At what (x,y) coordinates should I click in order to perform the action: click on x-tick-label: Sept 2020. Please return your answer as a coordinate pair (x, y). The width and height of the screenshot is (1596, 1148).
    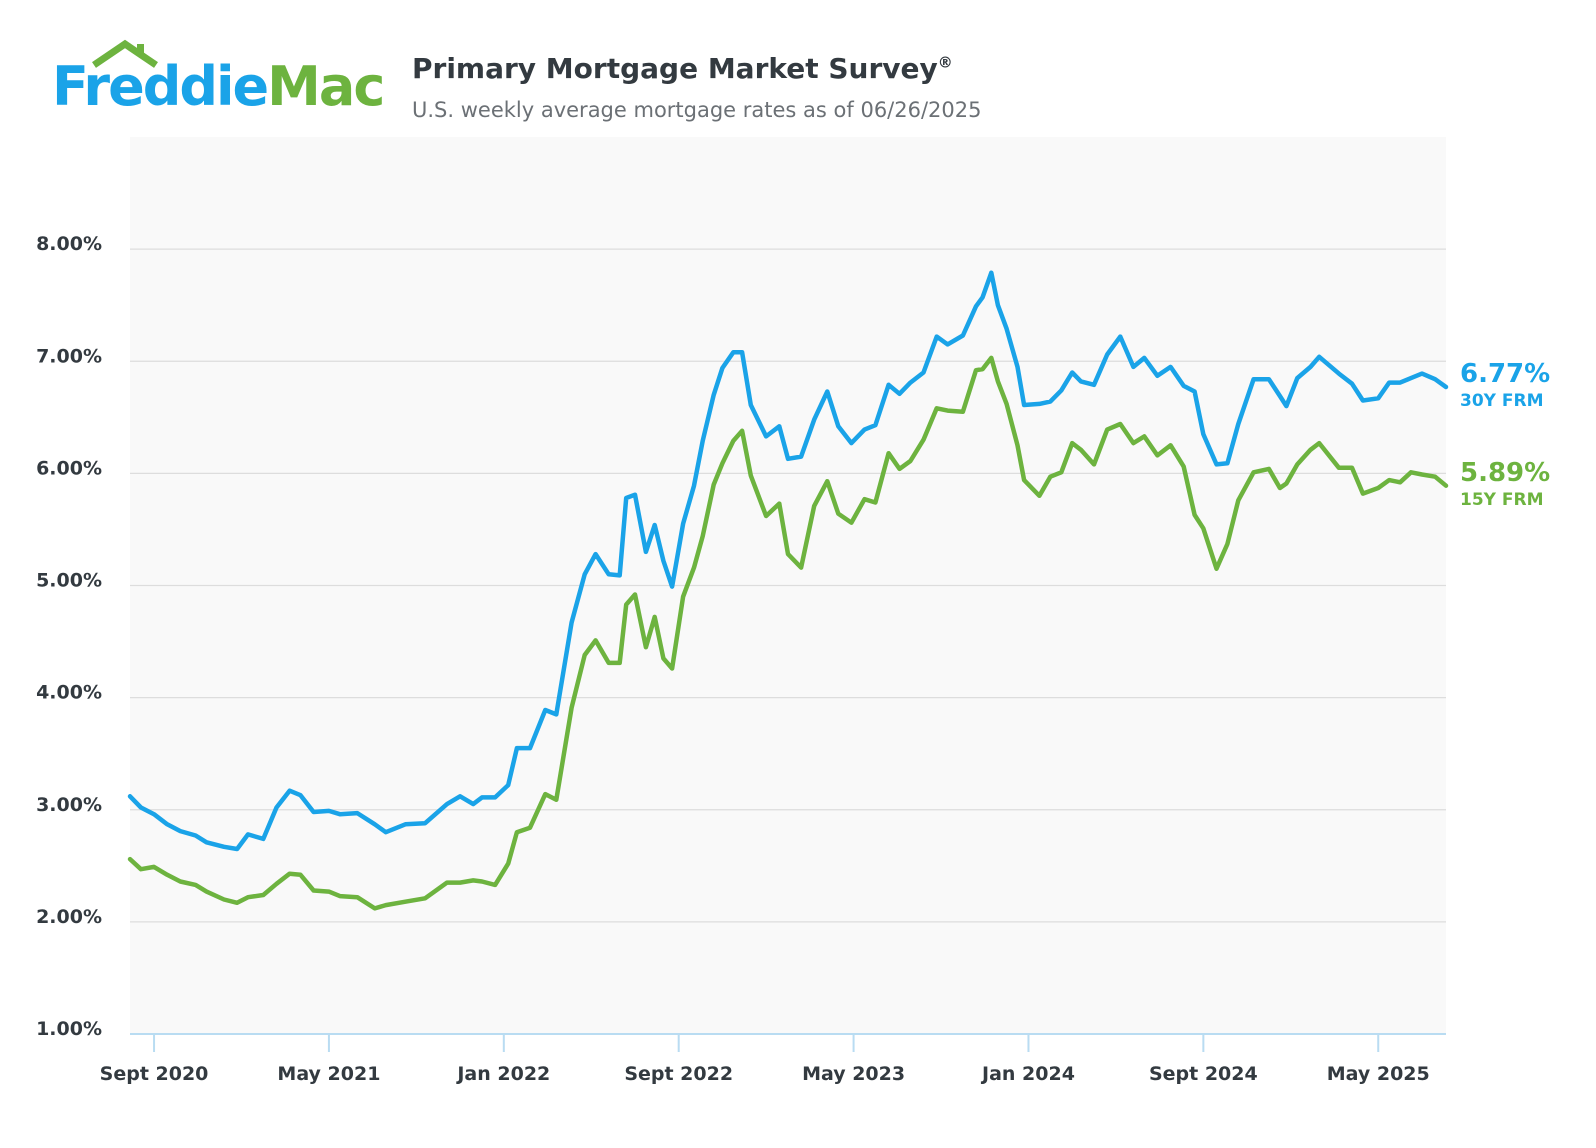
    Looking at the image, I should click on (154, 1074).